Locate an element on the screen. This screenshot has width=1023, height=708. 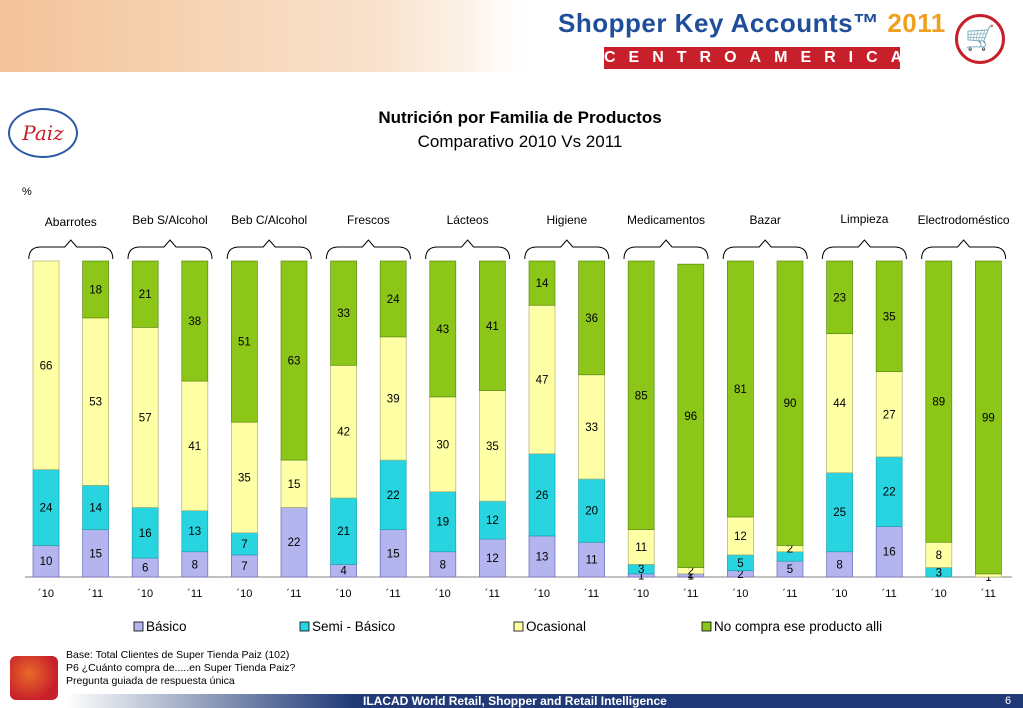
data-label: 24 is located at coordinates (393, 300).